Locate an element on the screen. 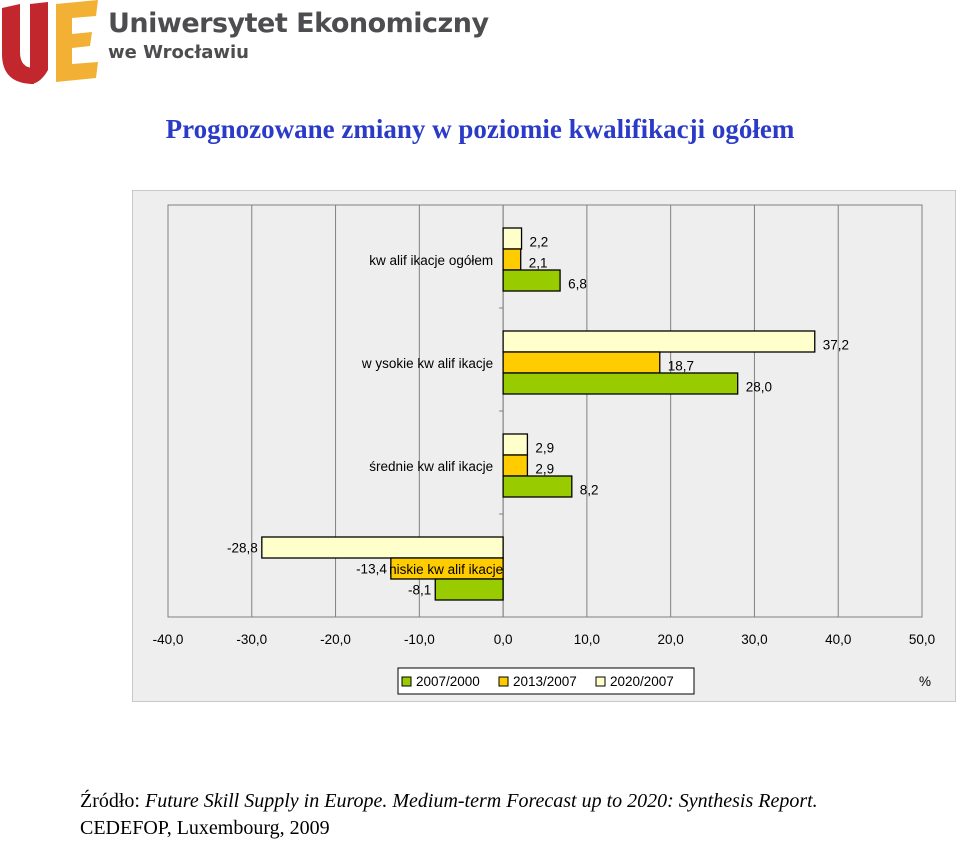  x-tick-label: -10,0 is located at coordinates (419, 639).